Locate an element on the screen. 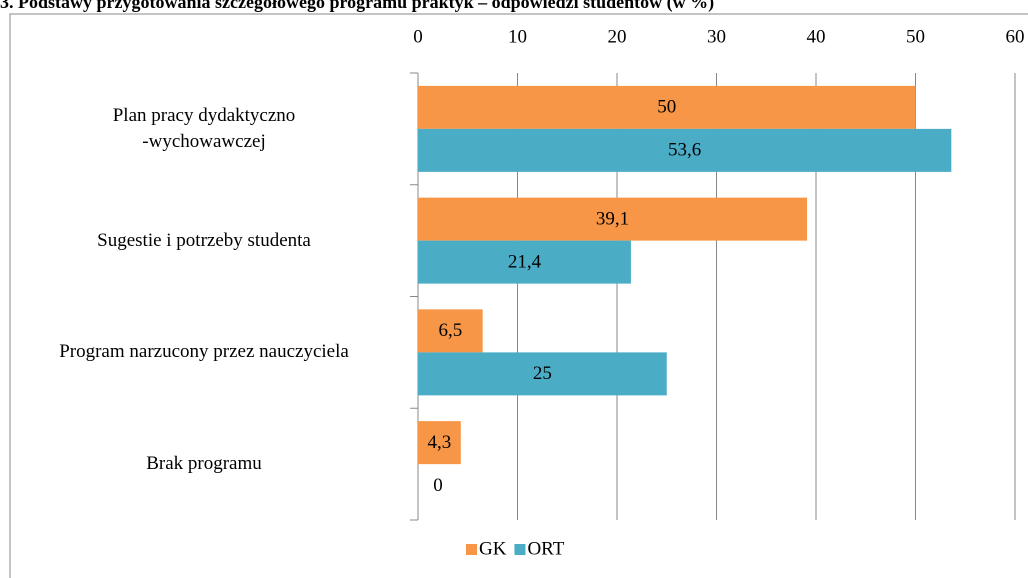 The width and height of the screenshot is (1028, 578). y-tick-label: Sugestie i potrzeby studenta is located at coordinates (204, 240).